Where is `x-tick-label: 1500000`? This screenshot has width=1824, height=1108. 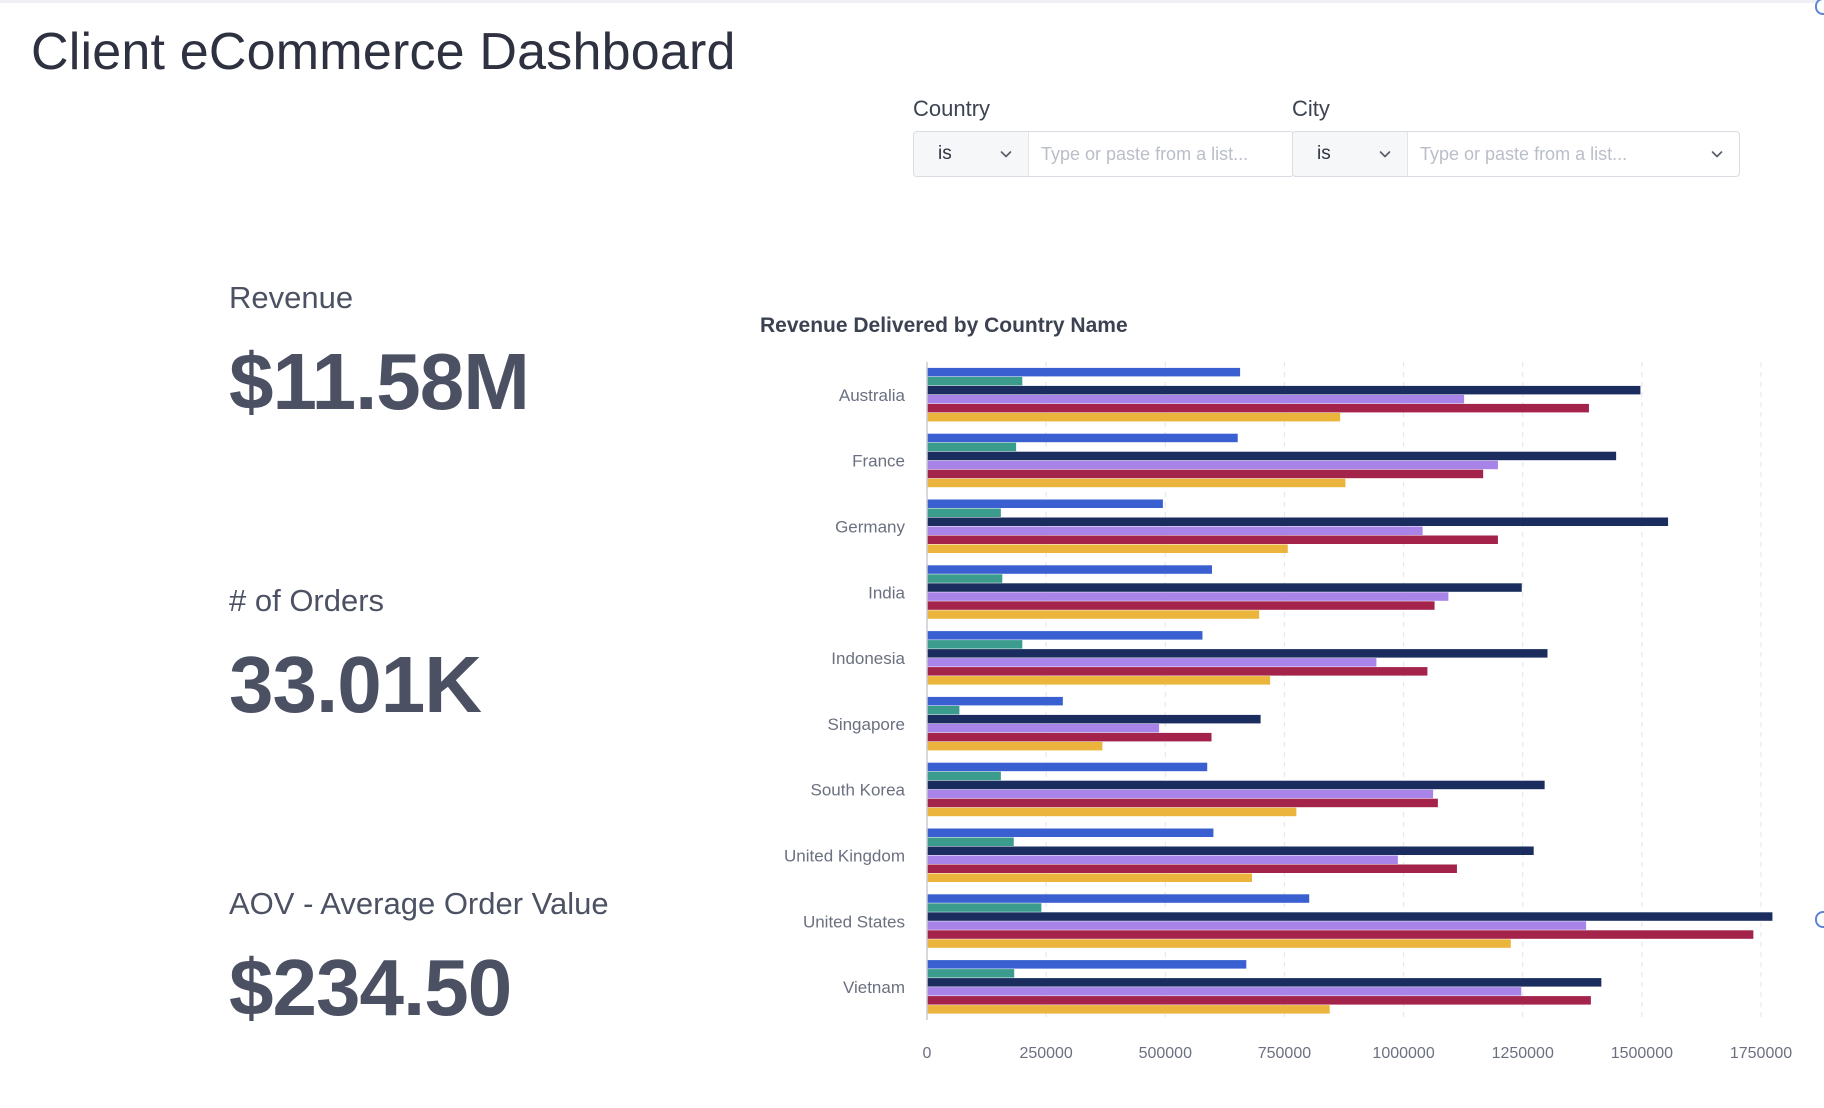
x-tick-label: 1500000 is located at coordinates (1642, 1053).